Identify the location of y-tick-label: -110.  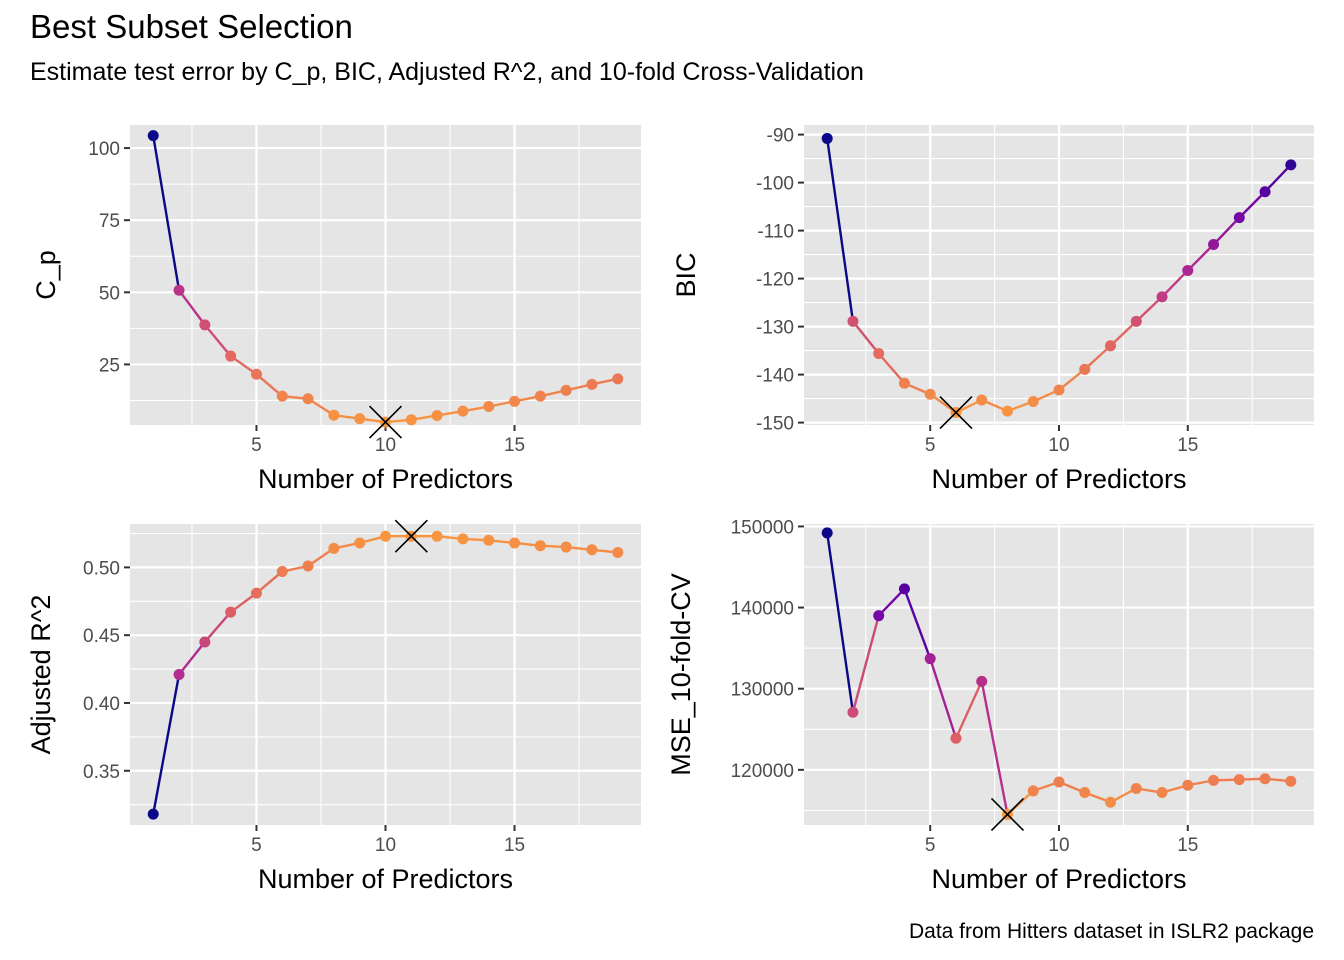
(775, 232).